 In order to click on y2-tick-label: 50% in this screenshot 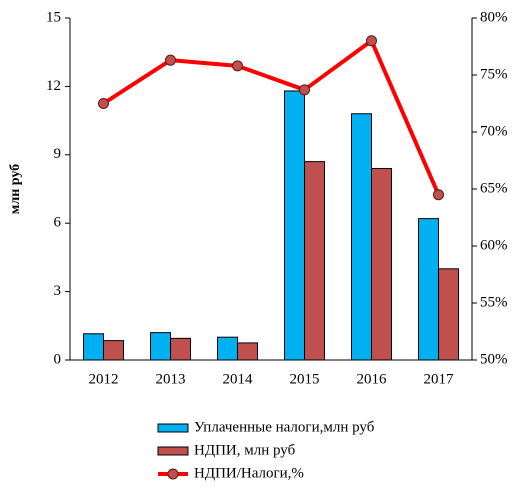, I will do `click(494, 359)`.